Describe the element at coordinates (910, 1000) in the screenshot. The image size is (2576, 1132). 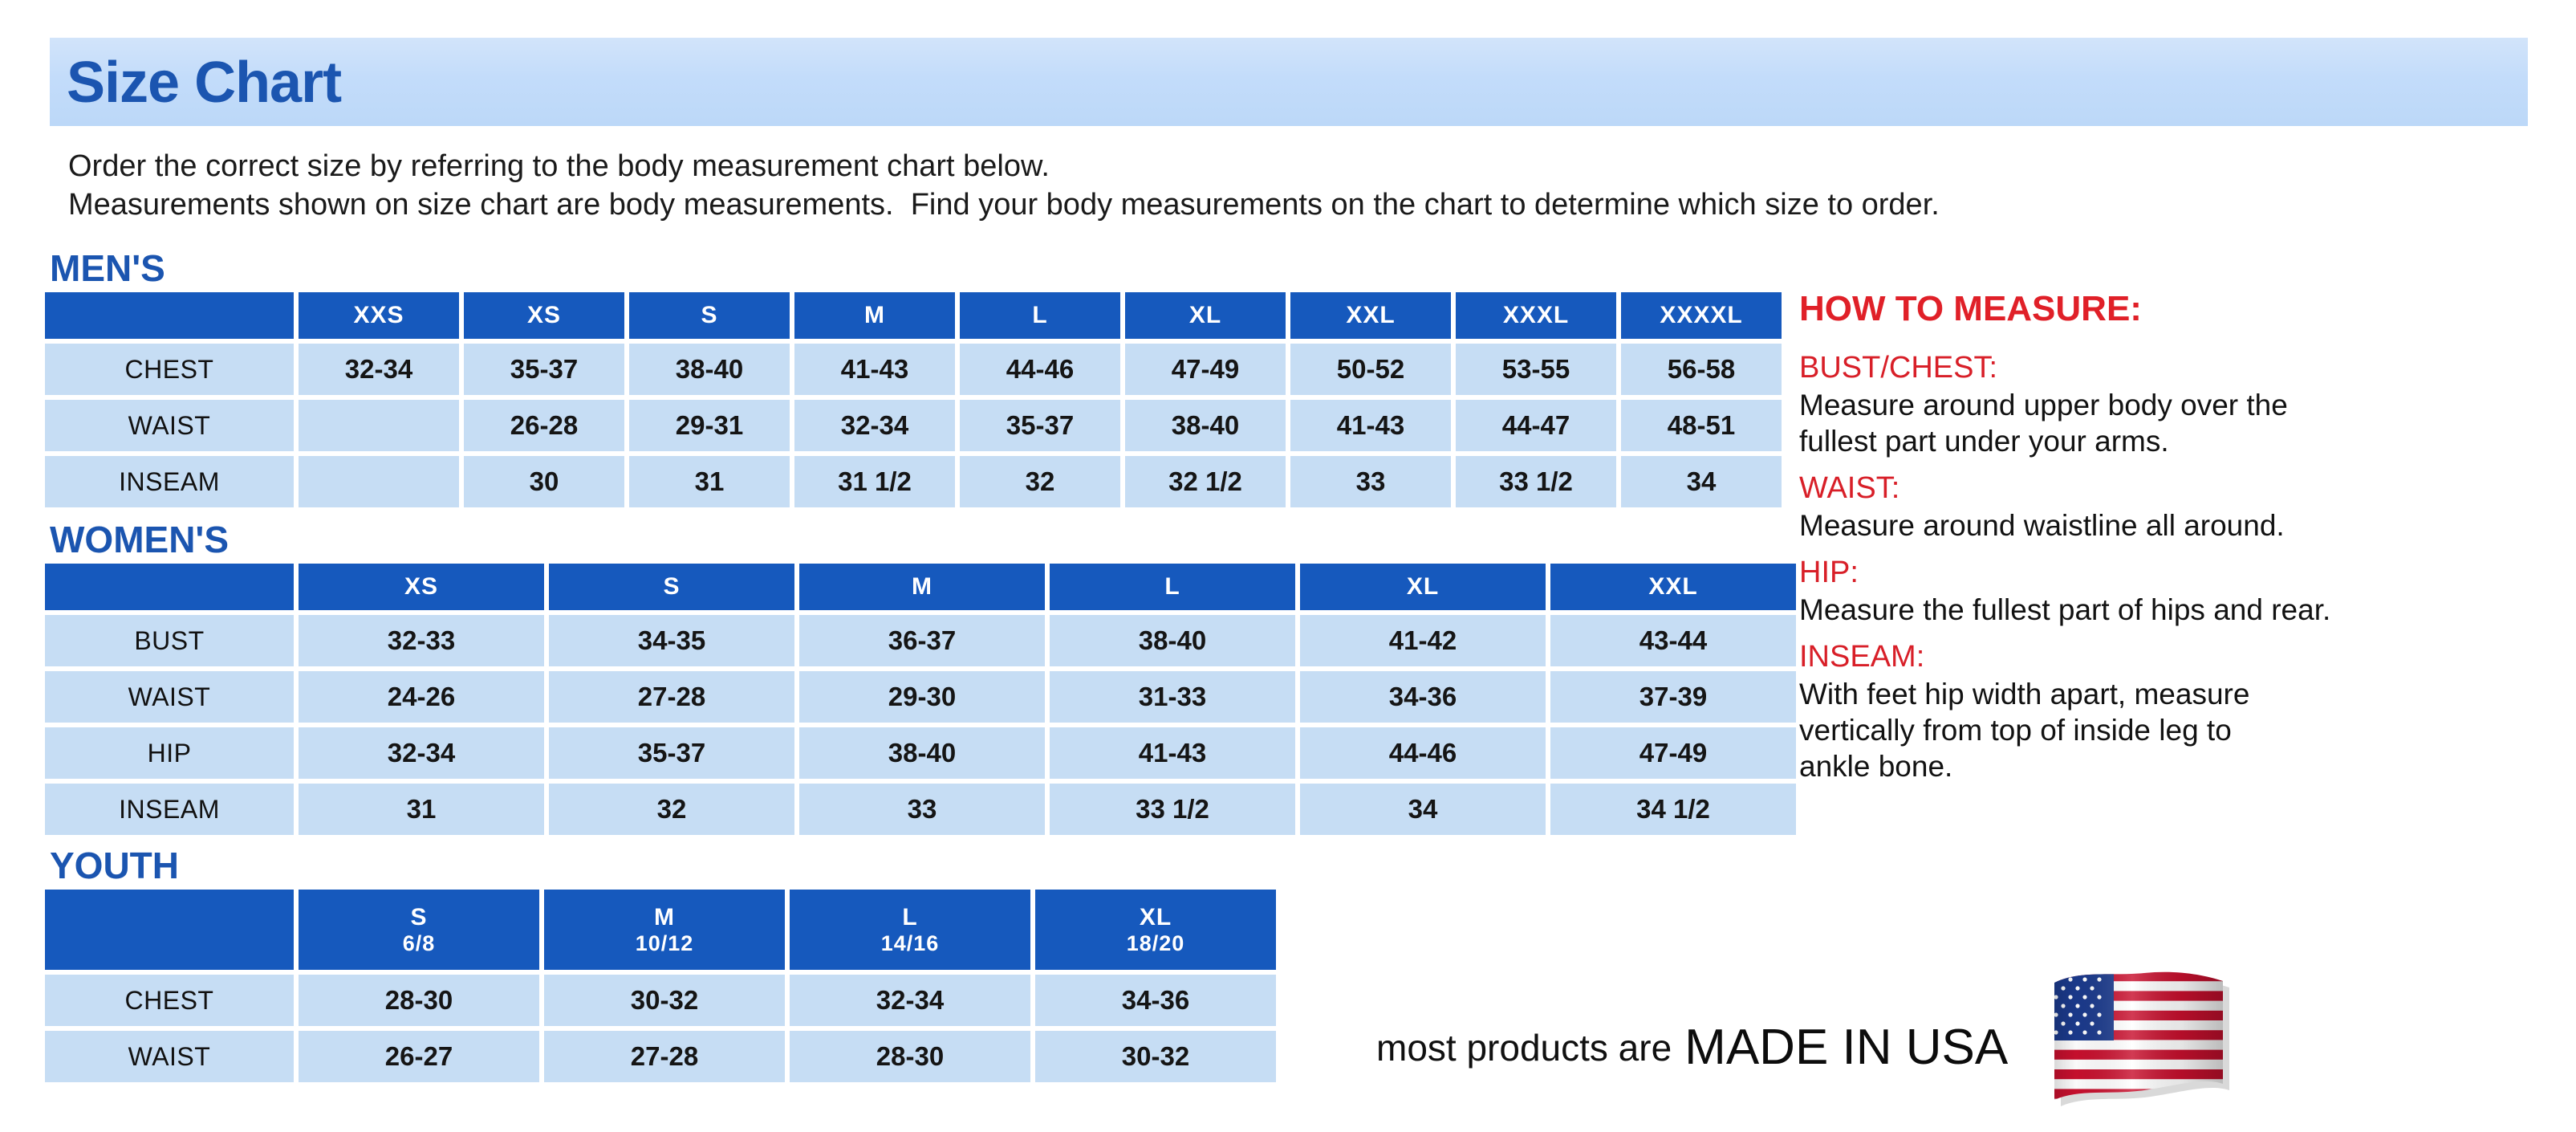
I see `youth-cell: 32-34` at that location.